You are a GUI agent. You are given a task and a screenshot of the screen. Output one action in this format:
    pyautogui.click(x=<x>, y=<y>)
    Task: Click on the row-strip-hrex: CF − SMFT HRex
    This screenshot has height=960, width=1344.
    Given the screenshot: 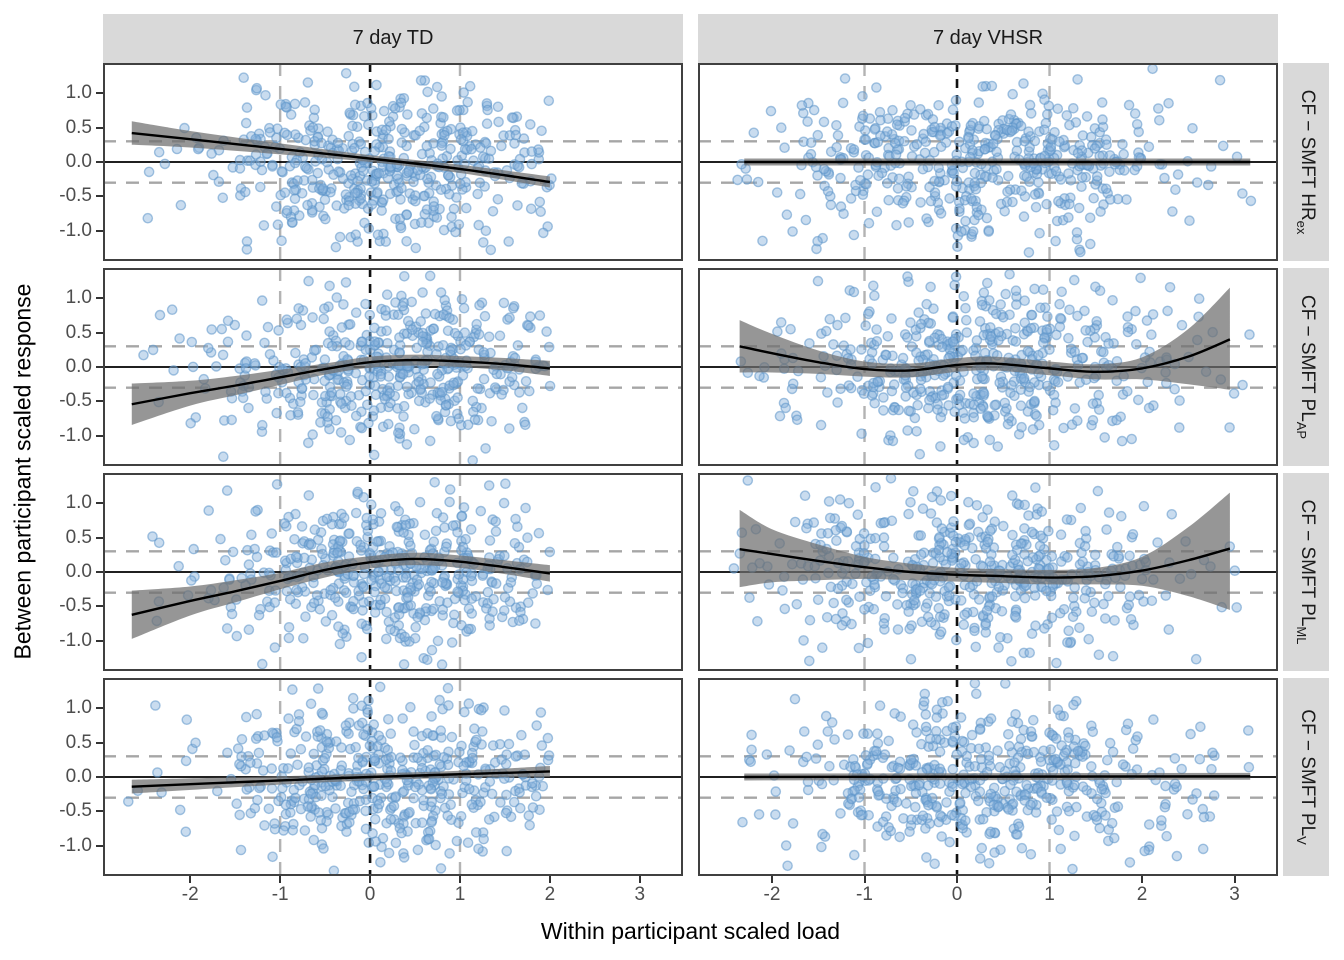 What is the action you would take?
    pyautogui.click(x=1306, y=162)
    